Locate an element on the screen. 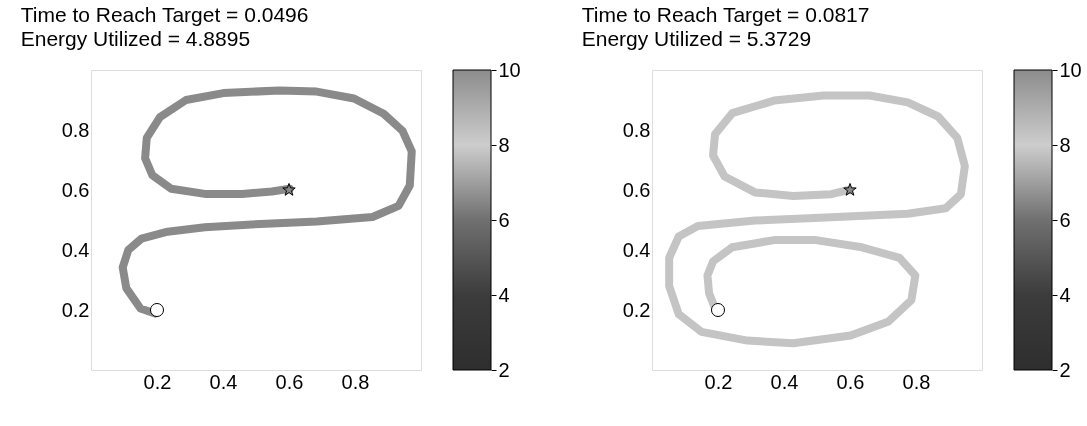 This screenshot has width=1087, height=426. chart-subtitle: Energy Utilized = 5.3729 is located at coordinates (696, 38).